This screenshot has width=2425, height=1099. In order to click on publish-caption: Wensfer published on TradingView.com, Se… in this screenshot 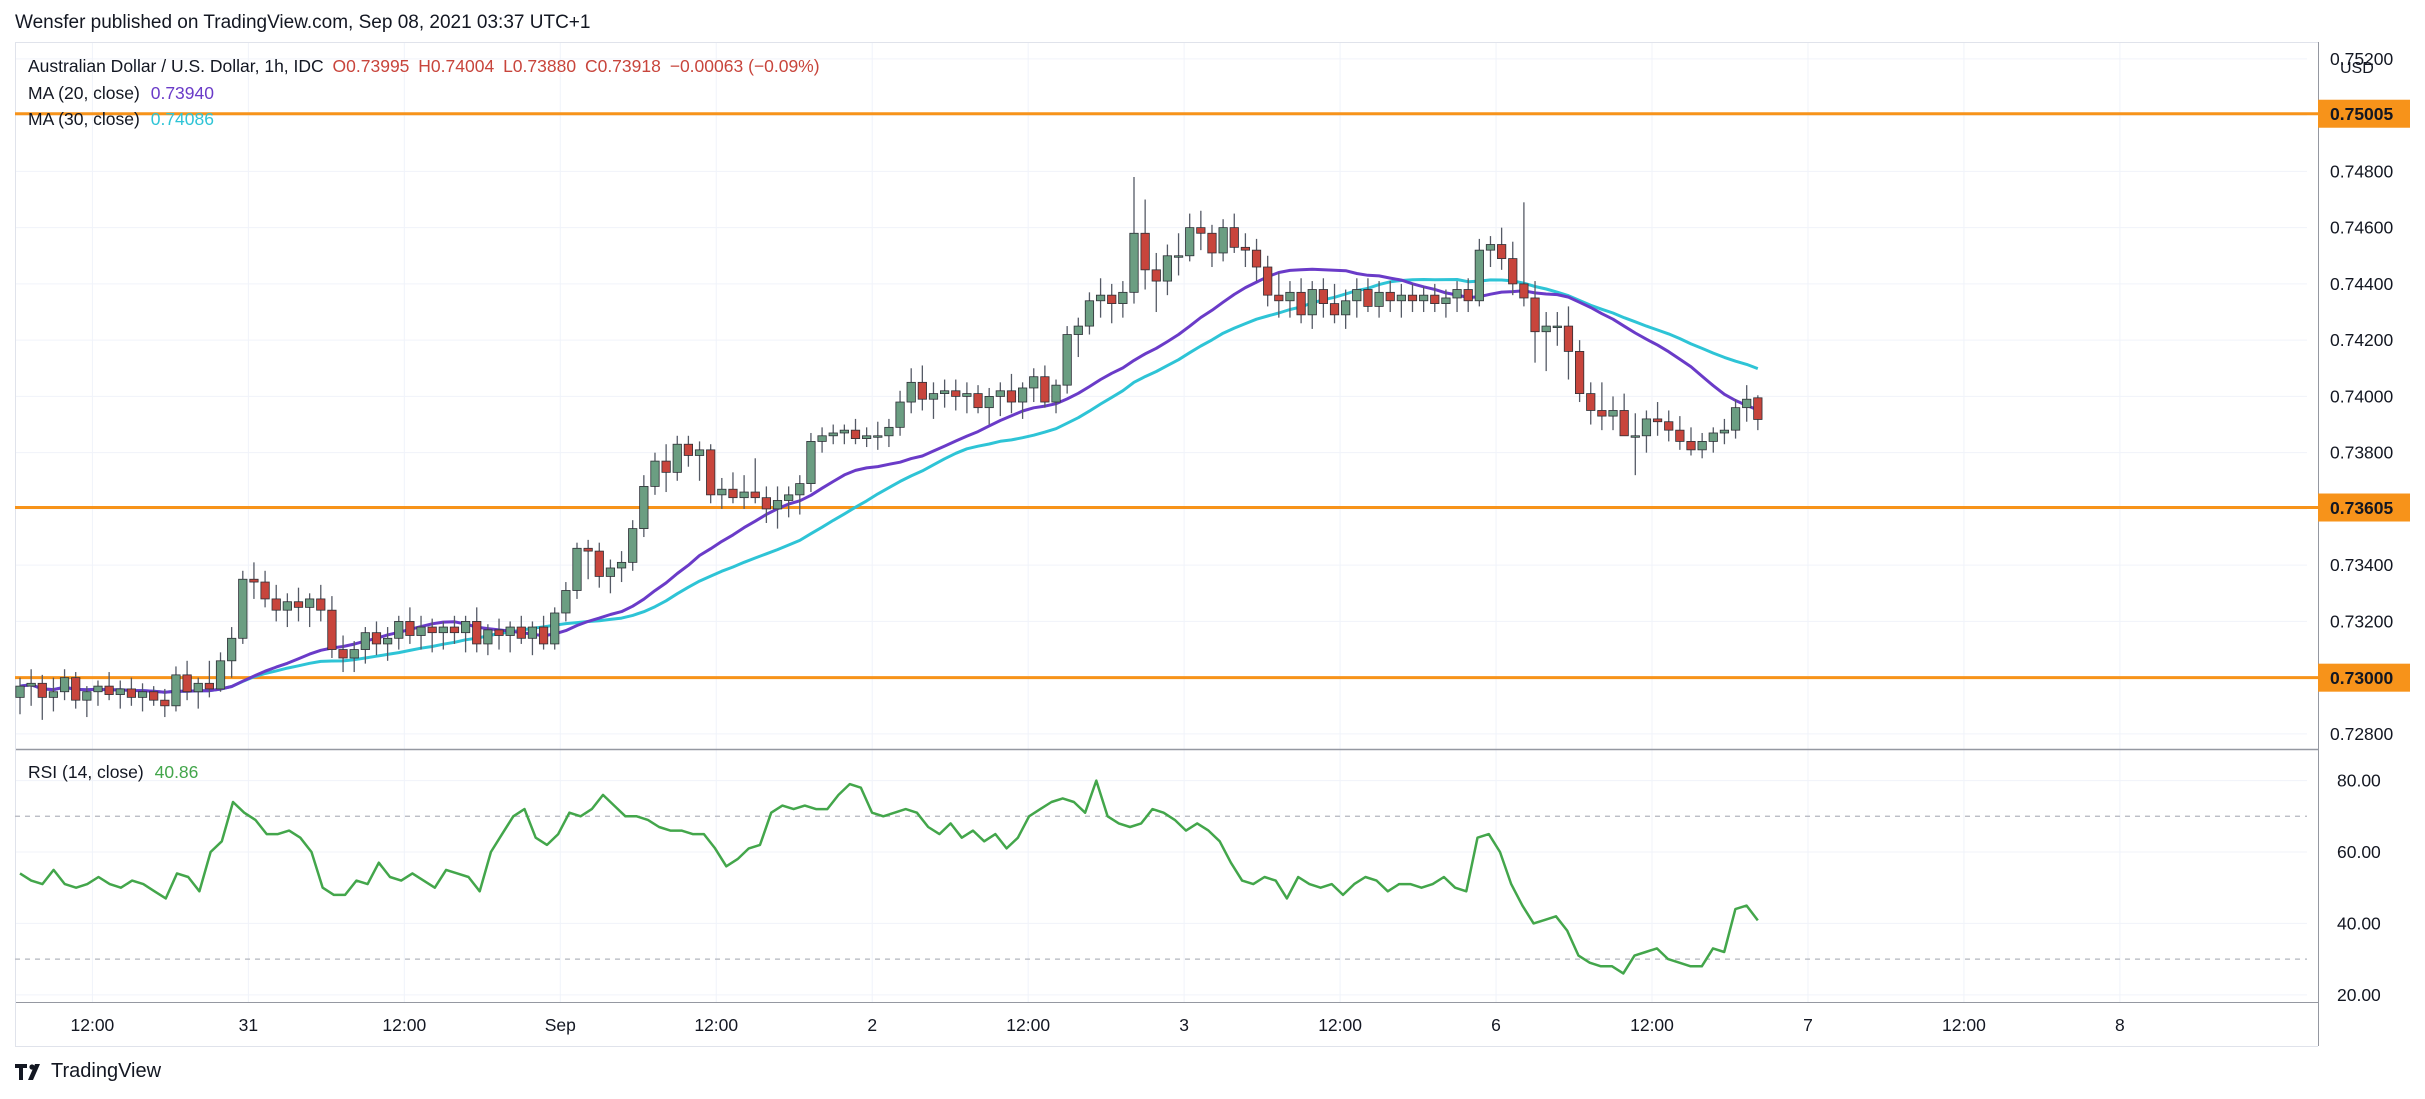, I will do `click(303, 22)`.